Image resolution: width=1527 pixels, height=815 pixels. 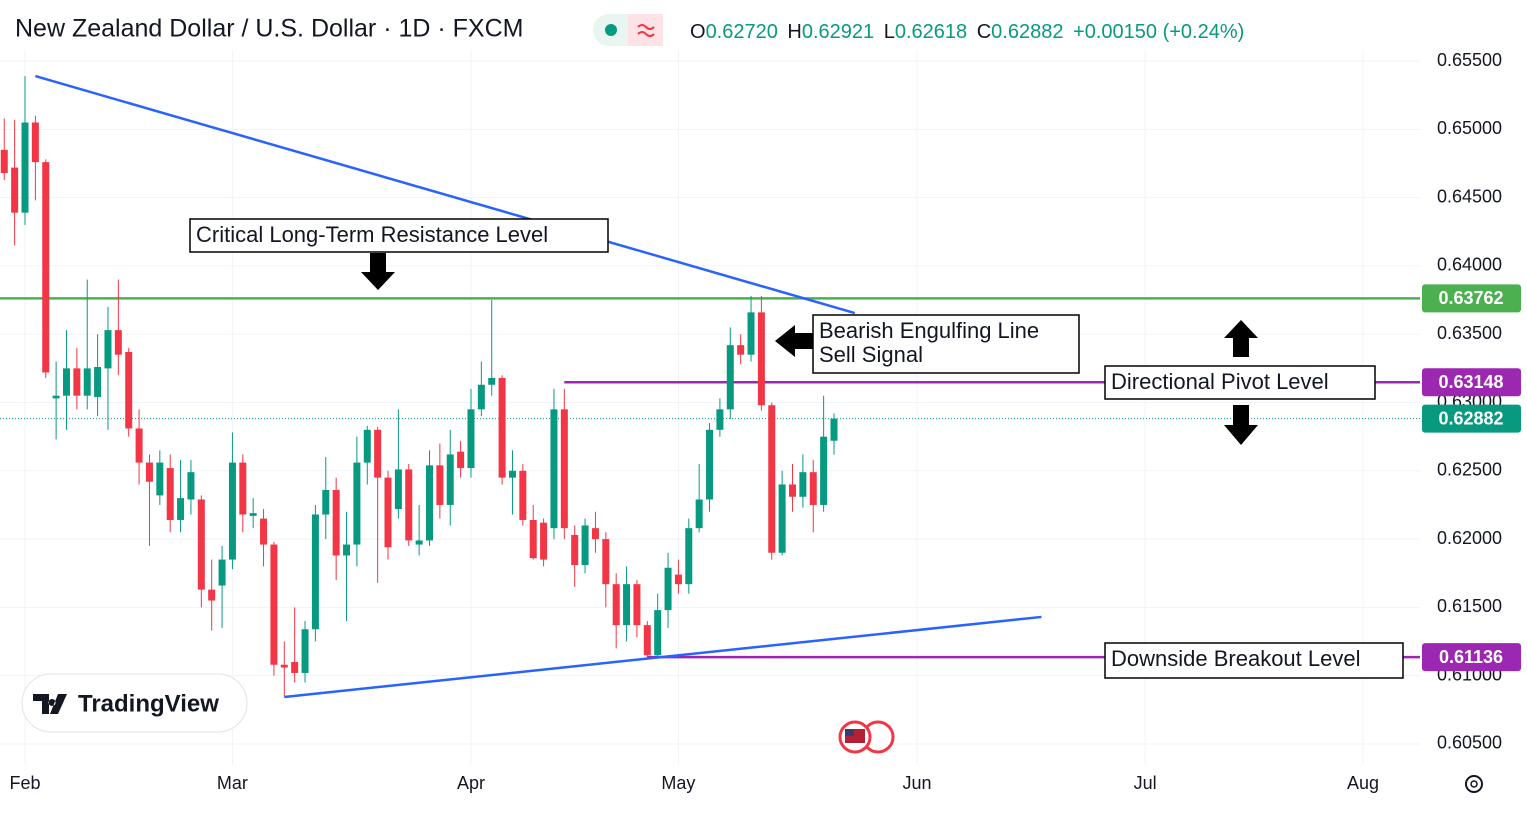 I want to click on arrow-up, so click(x=1241, y=338).